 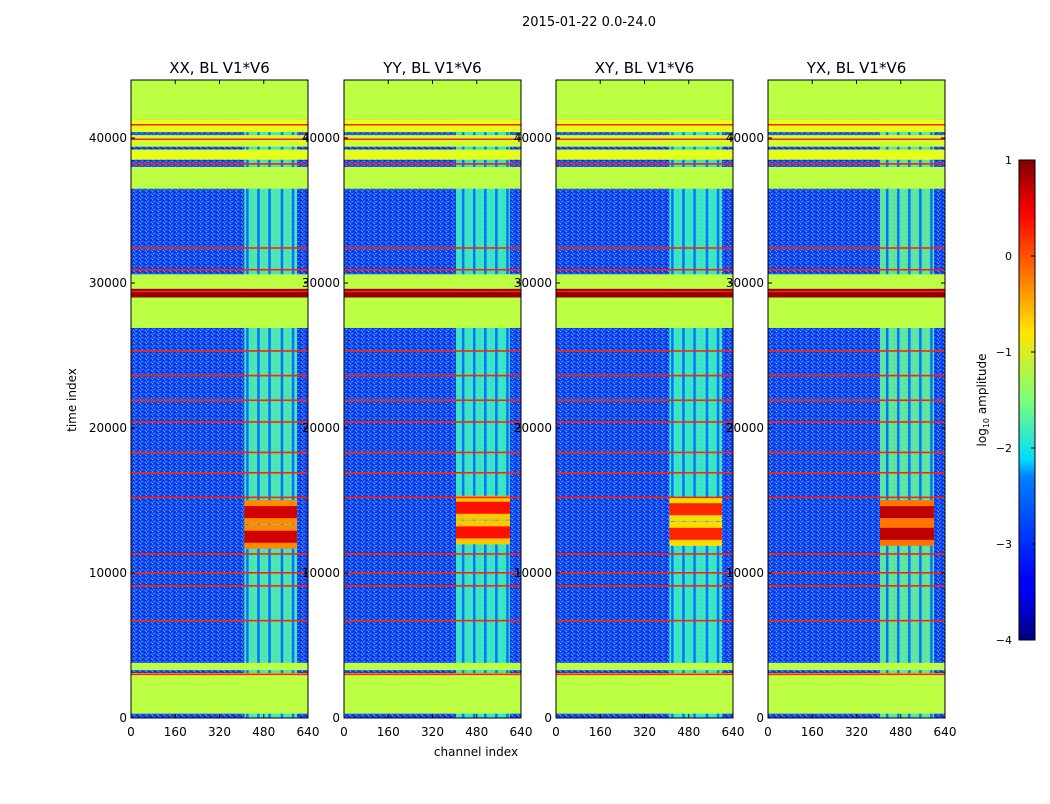 I want to click on y-tick-label: 30000, so click(x=108, y=283).